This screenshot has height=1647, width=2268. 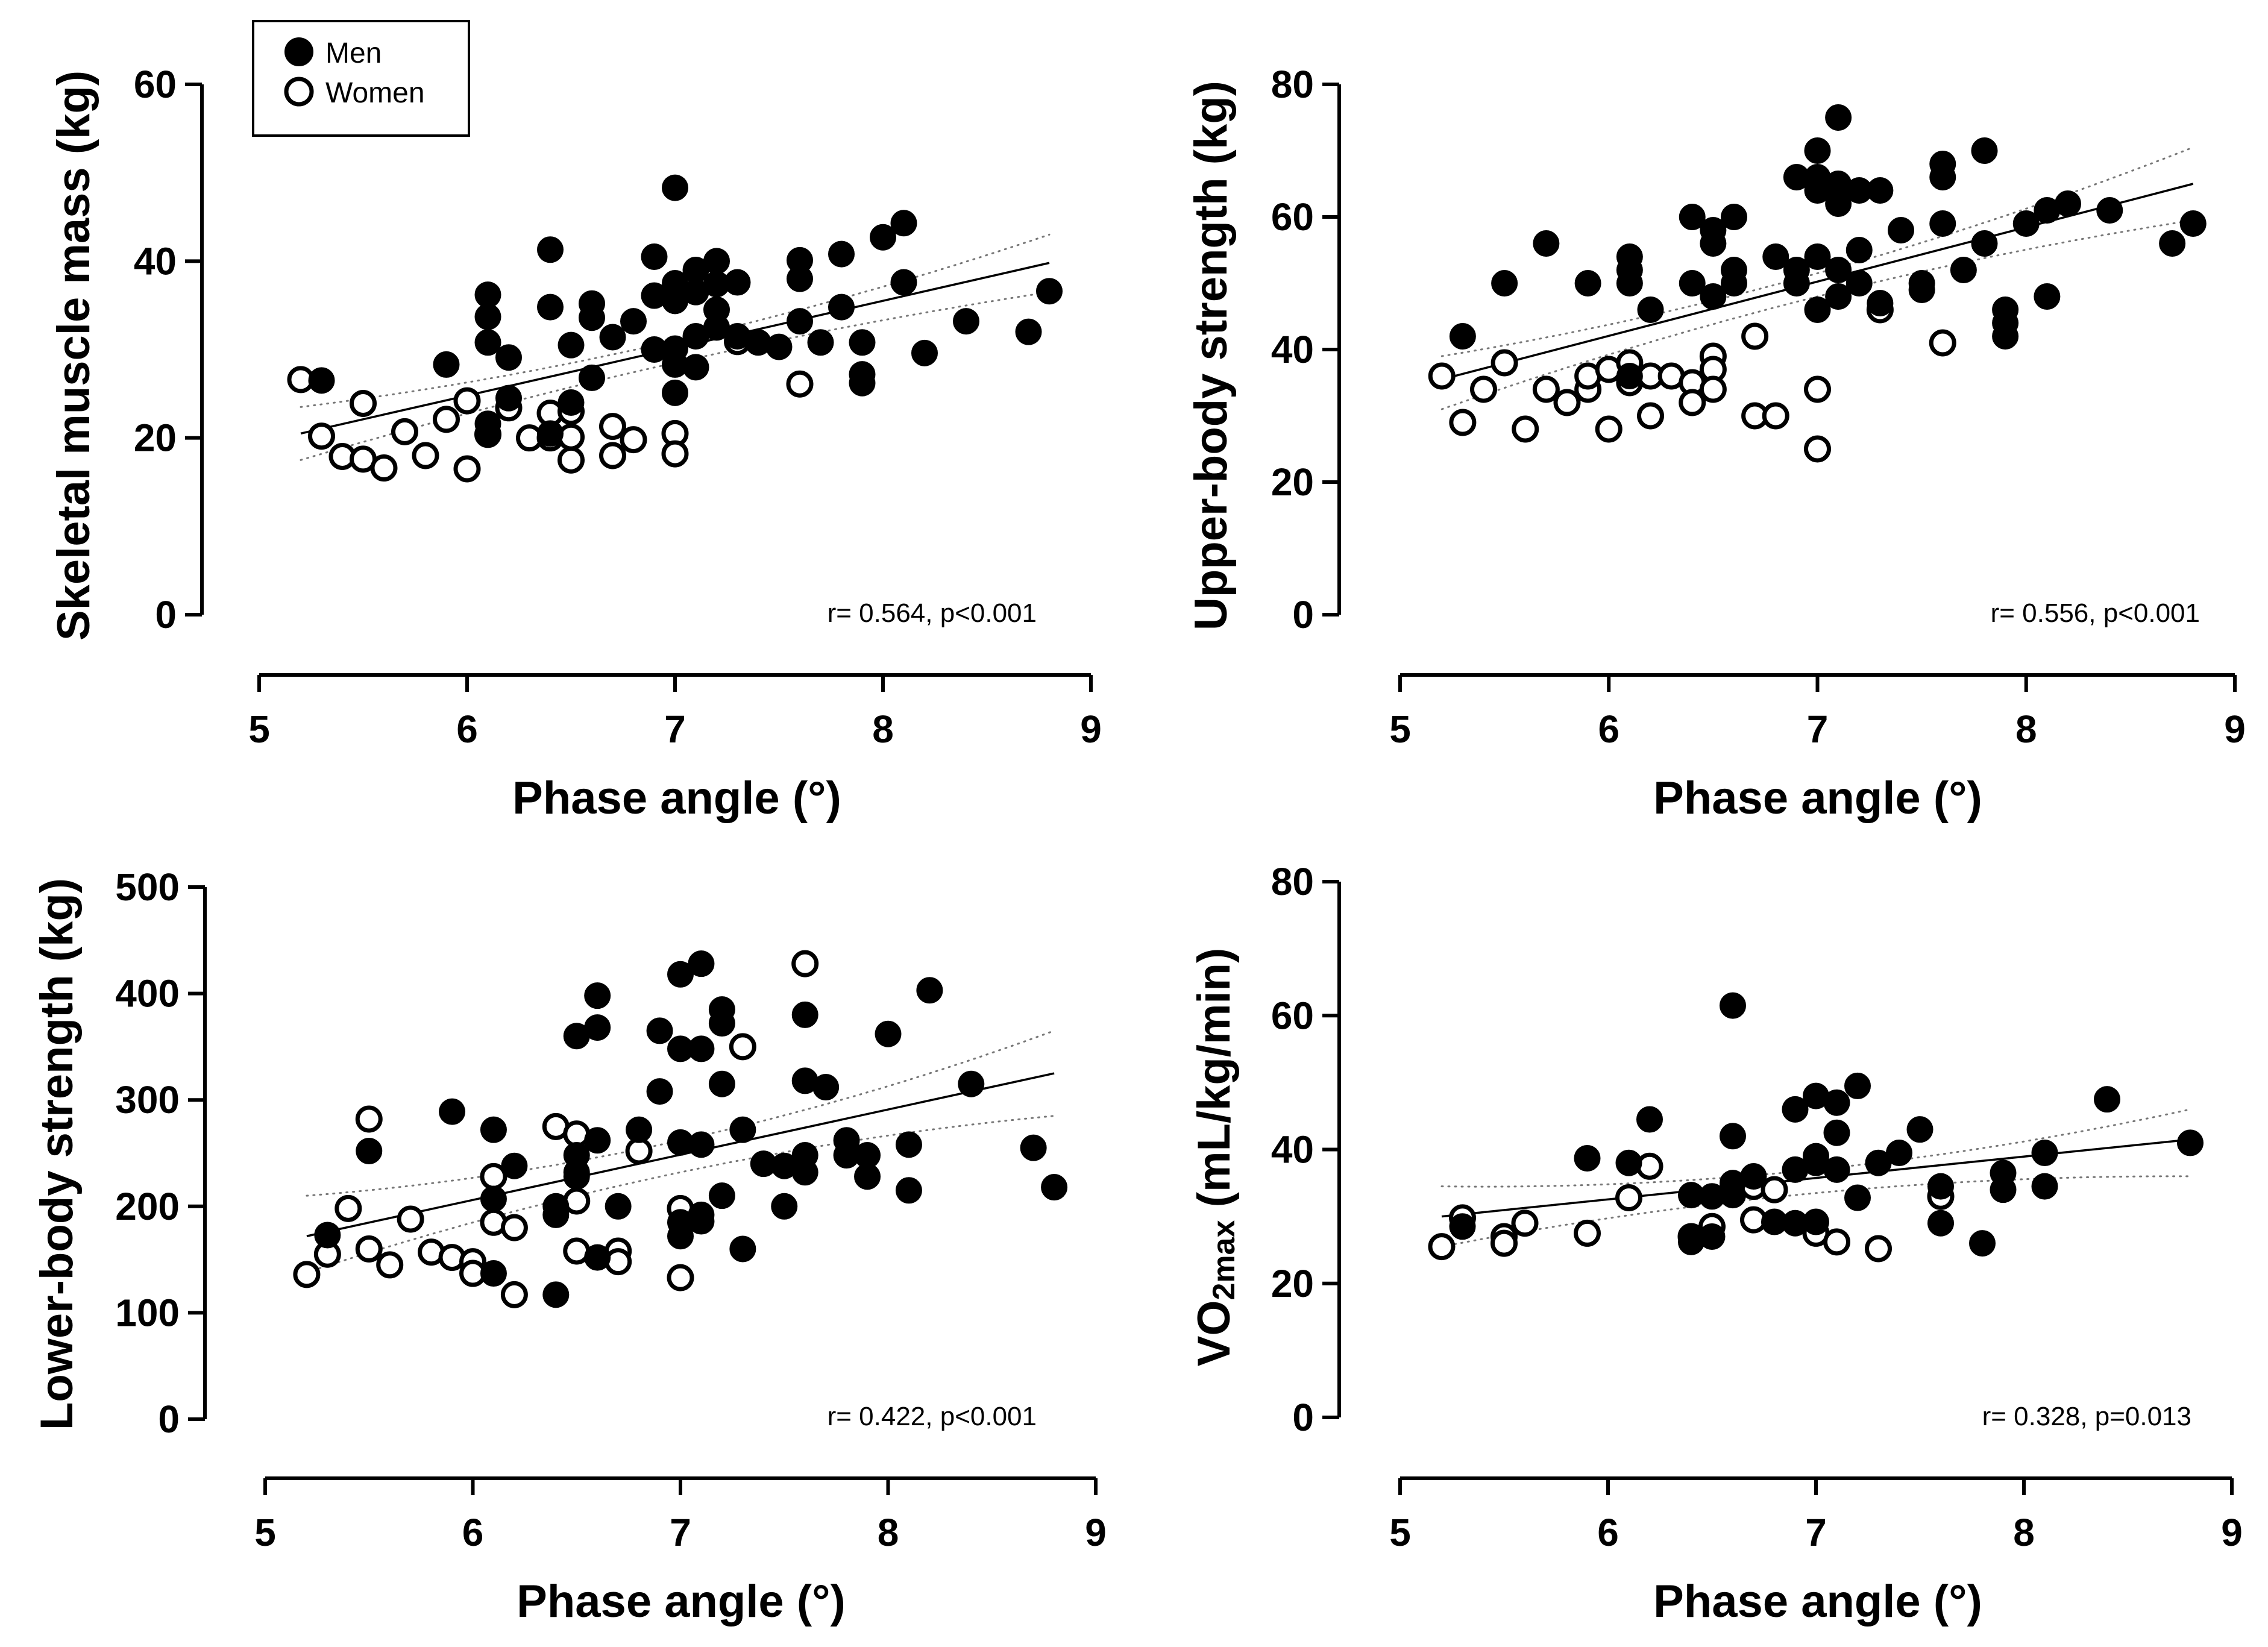 What do you see at coordinates (1211, 355) in the screenshot?
I see `y-axis-title: Upper-body strength (kg)` at bounding box center [1211, 355].